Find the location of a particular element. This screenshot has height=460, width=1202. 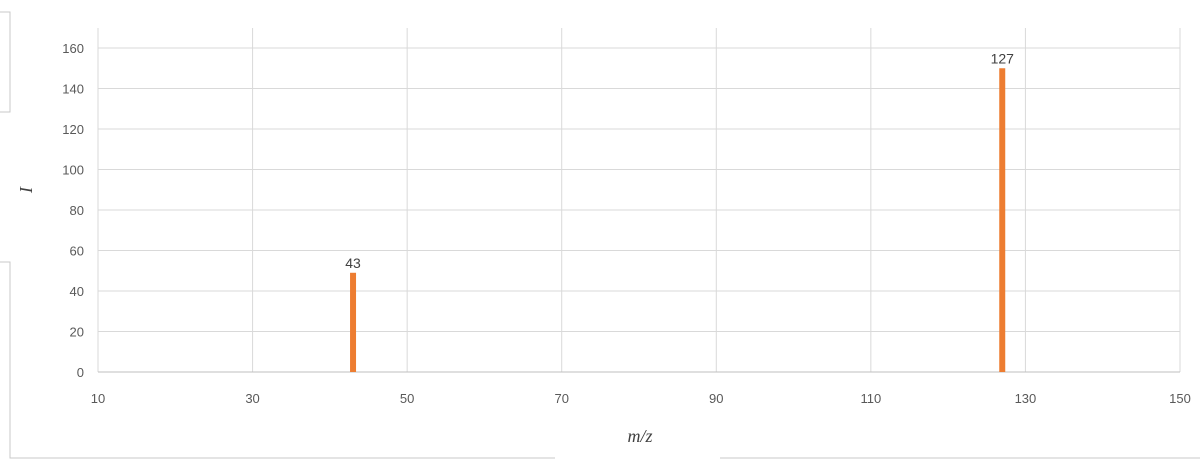

x-tick-label: 110 is located at coordinates (870, 398).